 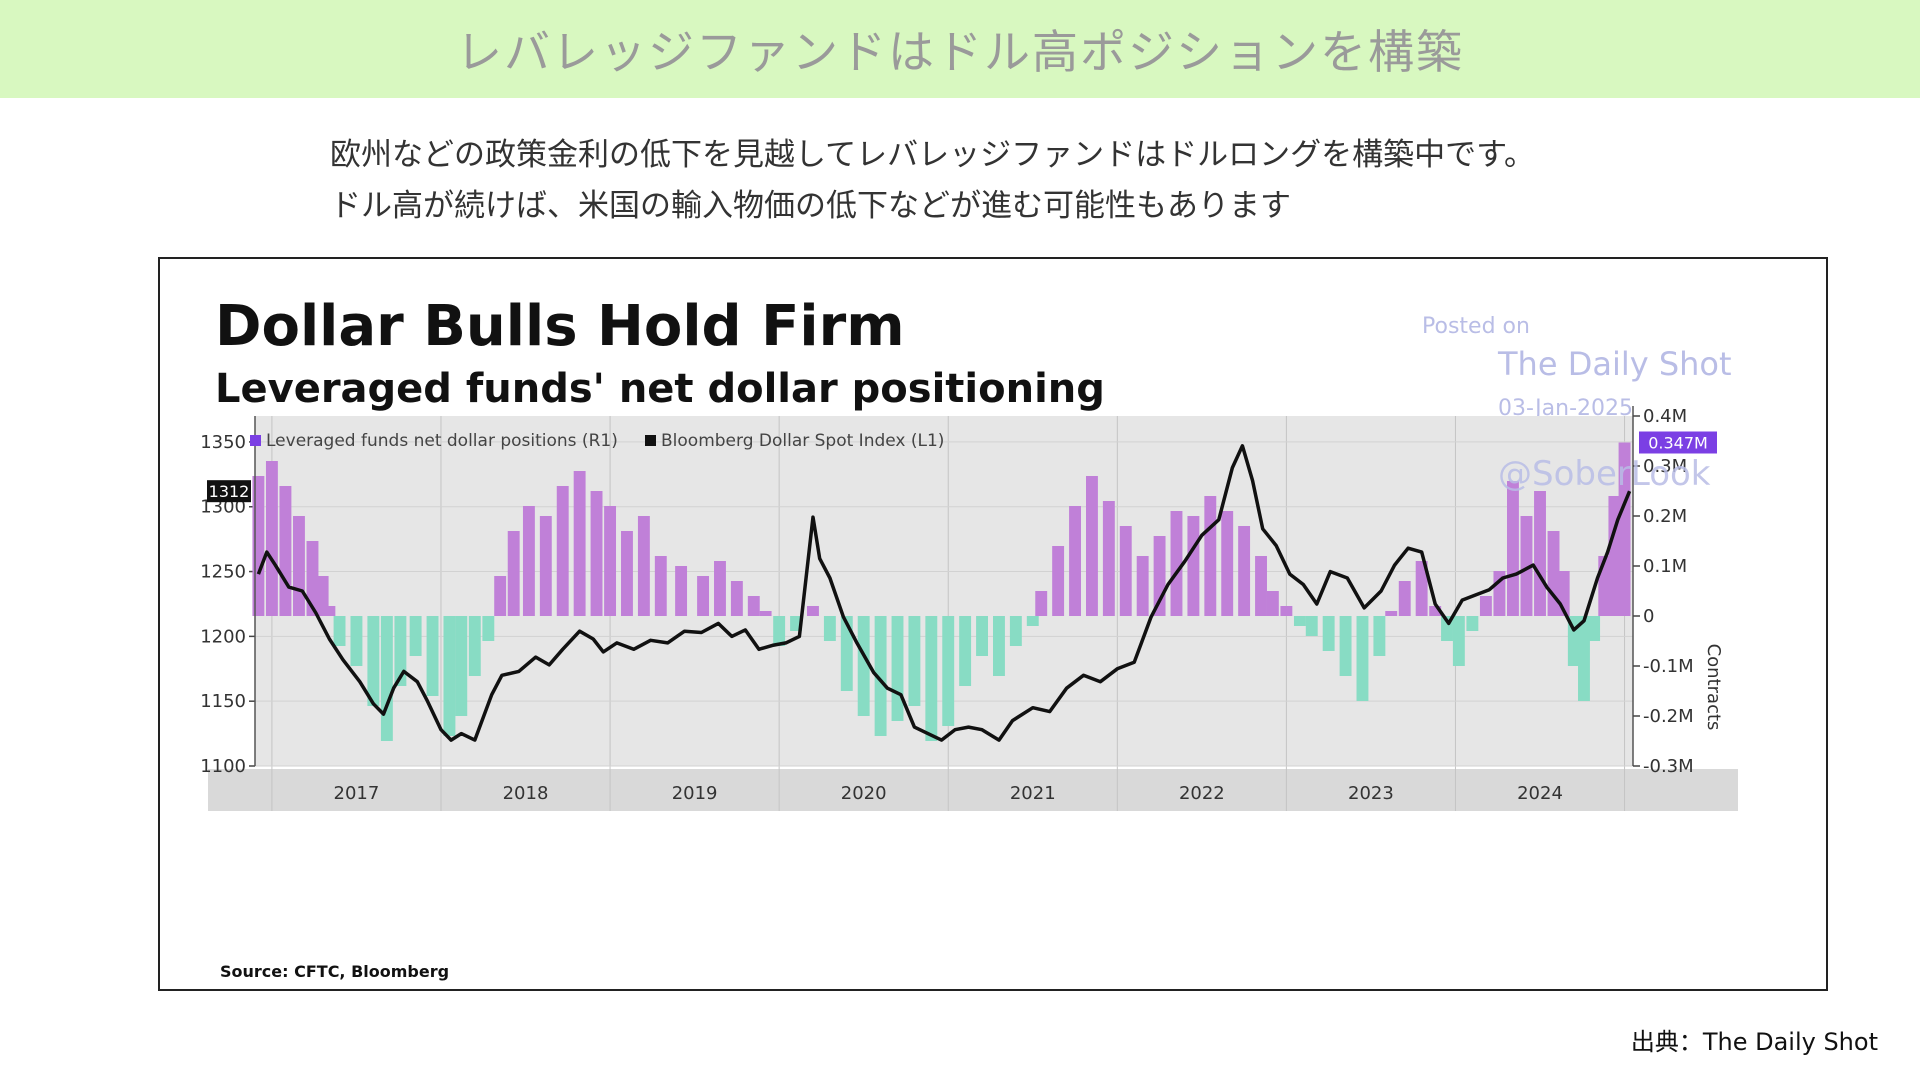 I want to click on left-axis-tick-label: 1150, so click(x=223, y=701).